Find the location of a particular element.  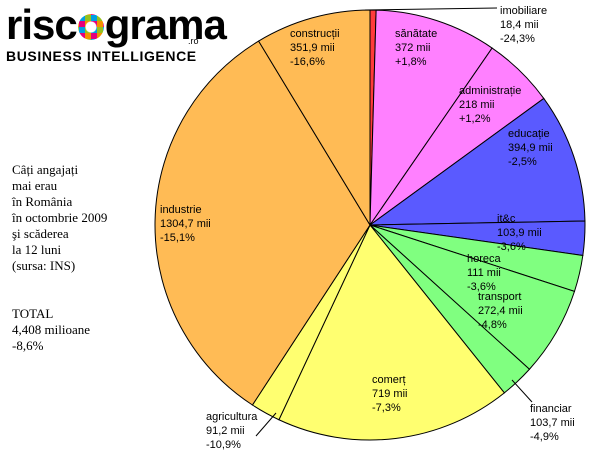

slice-value: 91,2 mii is located at coordinates (225, 431).